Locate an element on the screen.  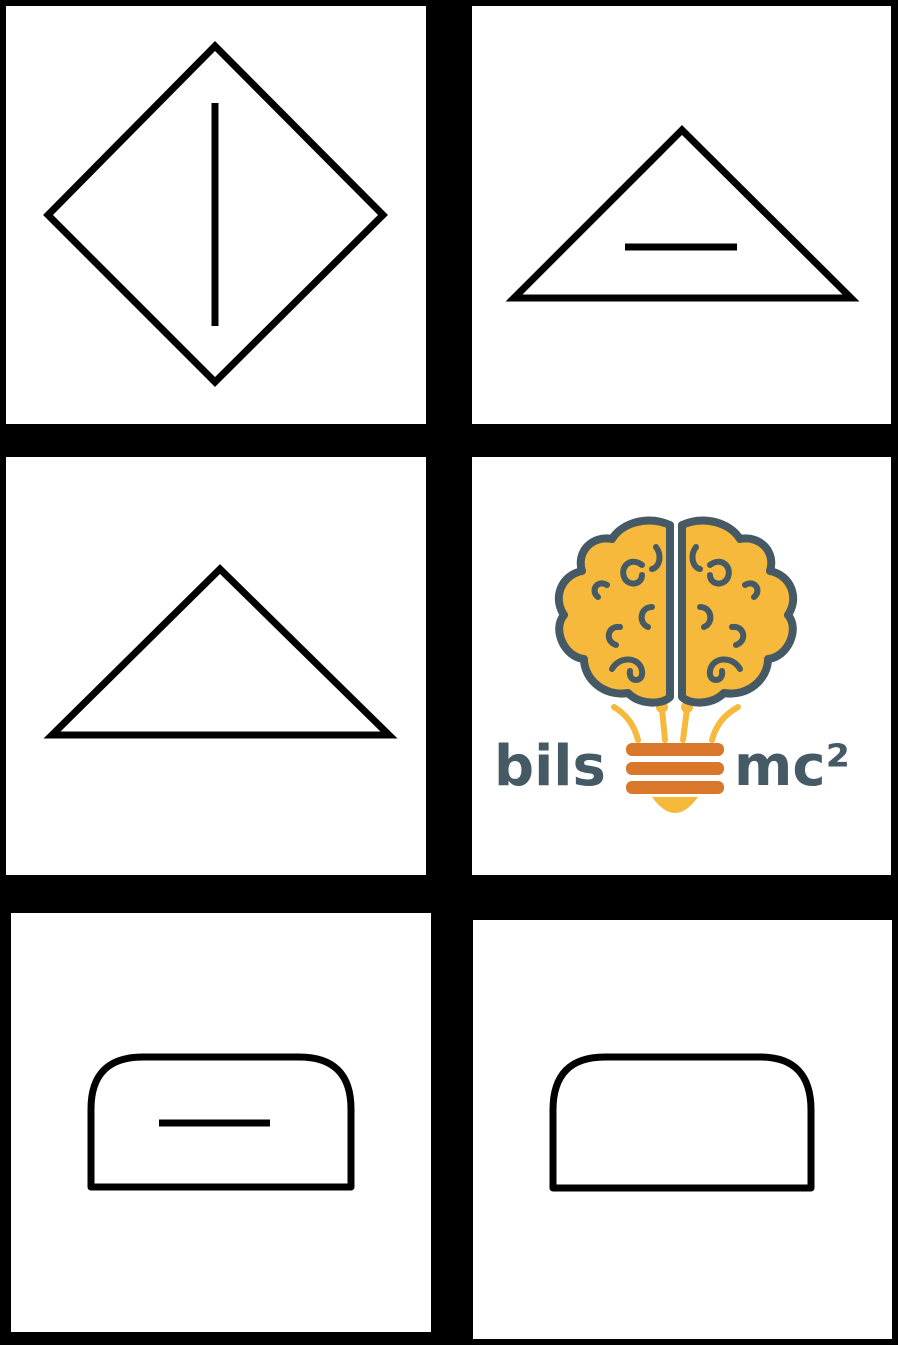
diamond-vertical-line-icon is located at coordinates (215, 214).